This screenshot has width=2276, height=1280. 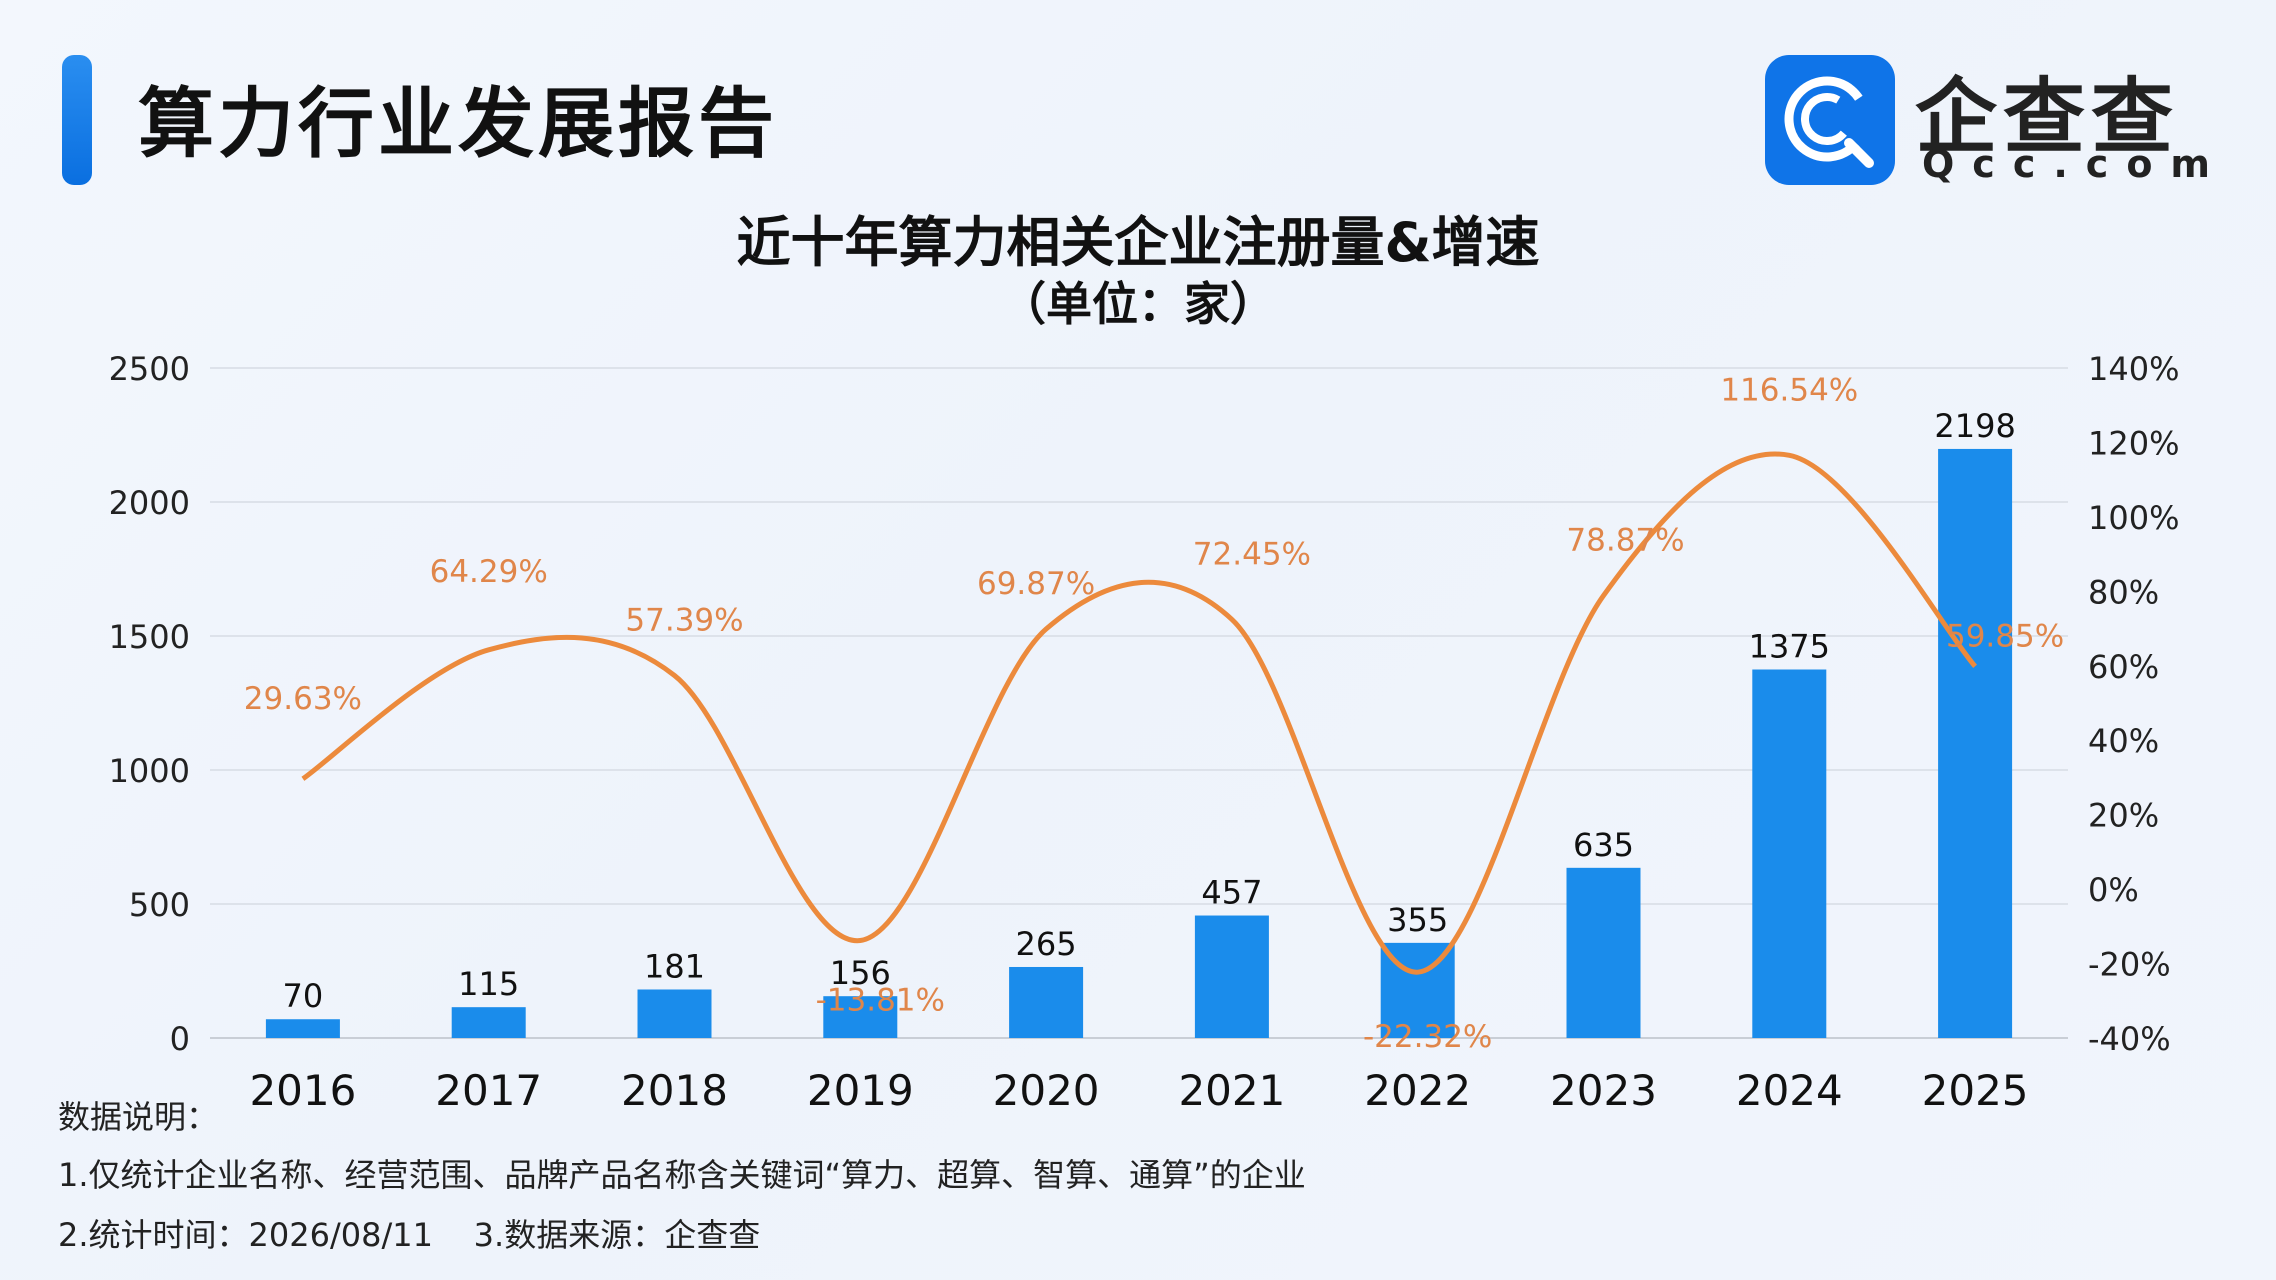 I want to click on chart-subtitle: （单位：家）, so click(x=1138, y=304).